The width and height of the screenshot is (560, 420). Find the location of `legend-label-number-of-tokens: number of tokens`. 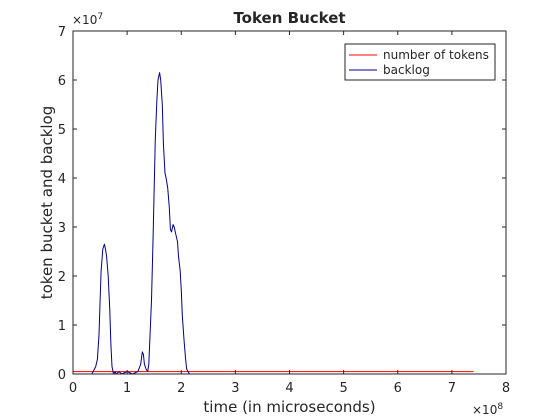

legend-label-number-of-tokens: number of tokens is located at coordinates (436, 55).